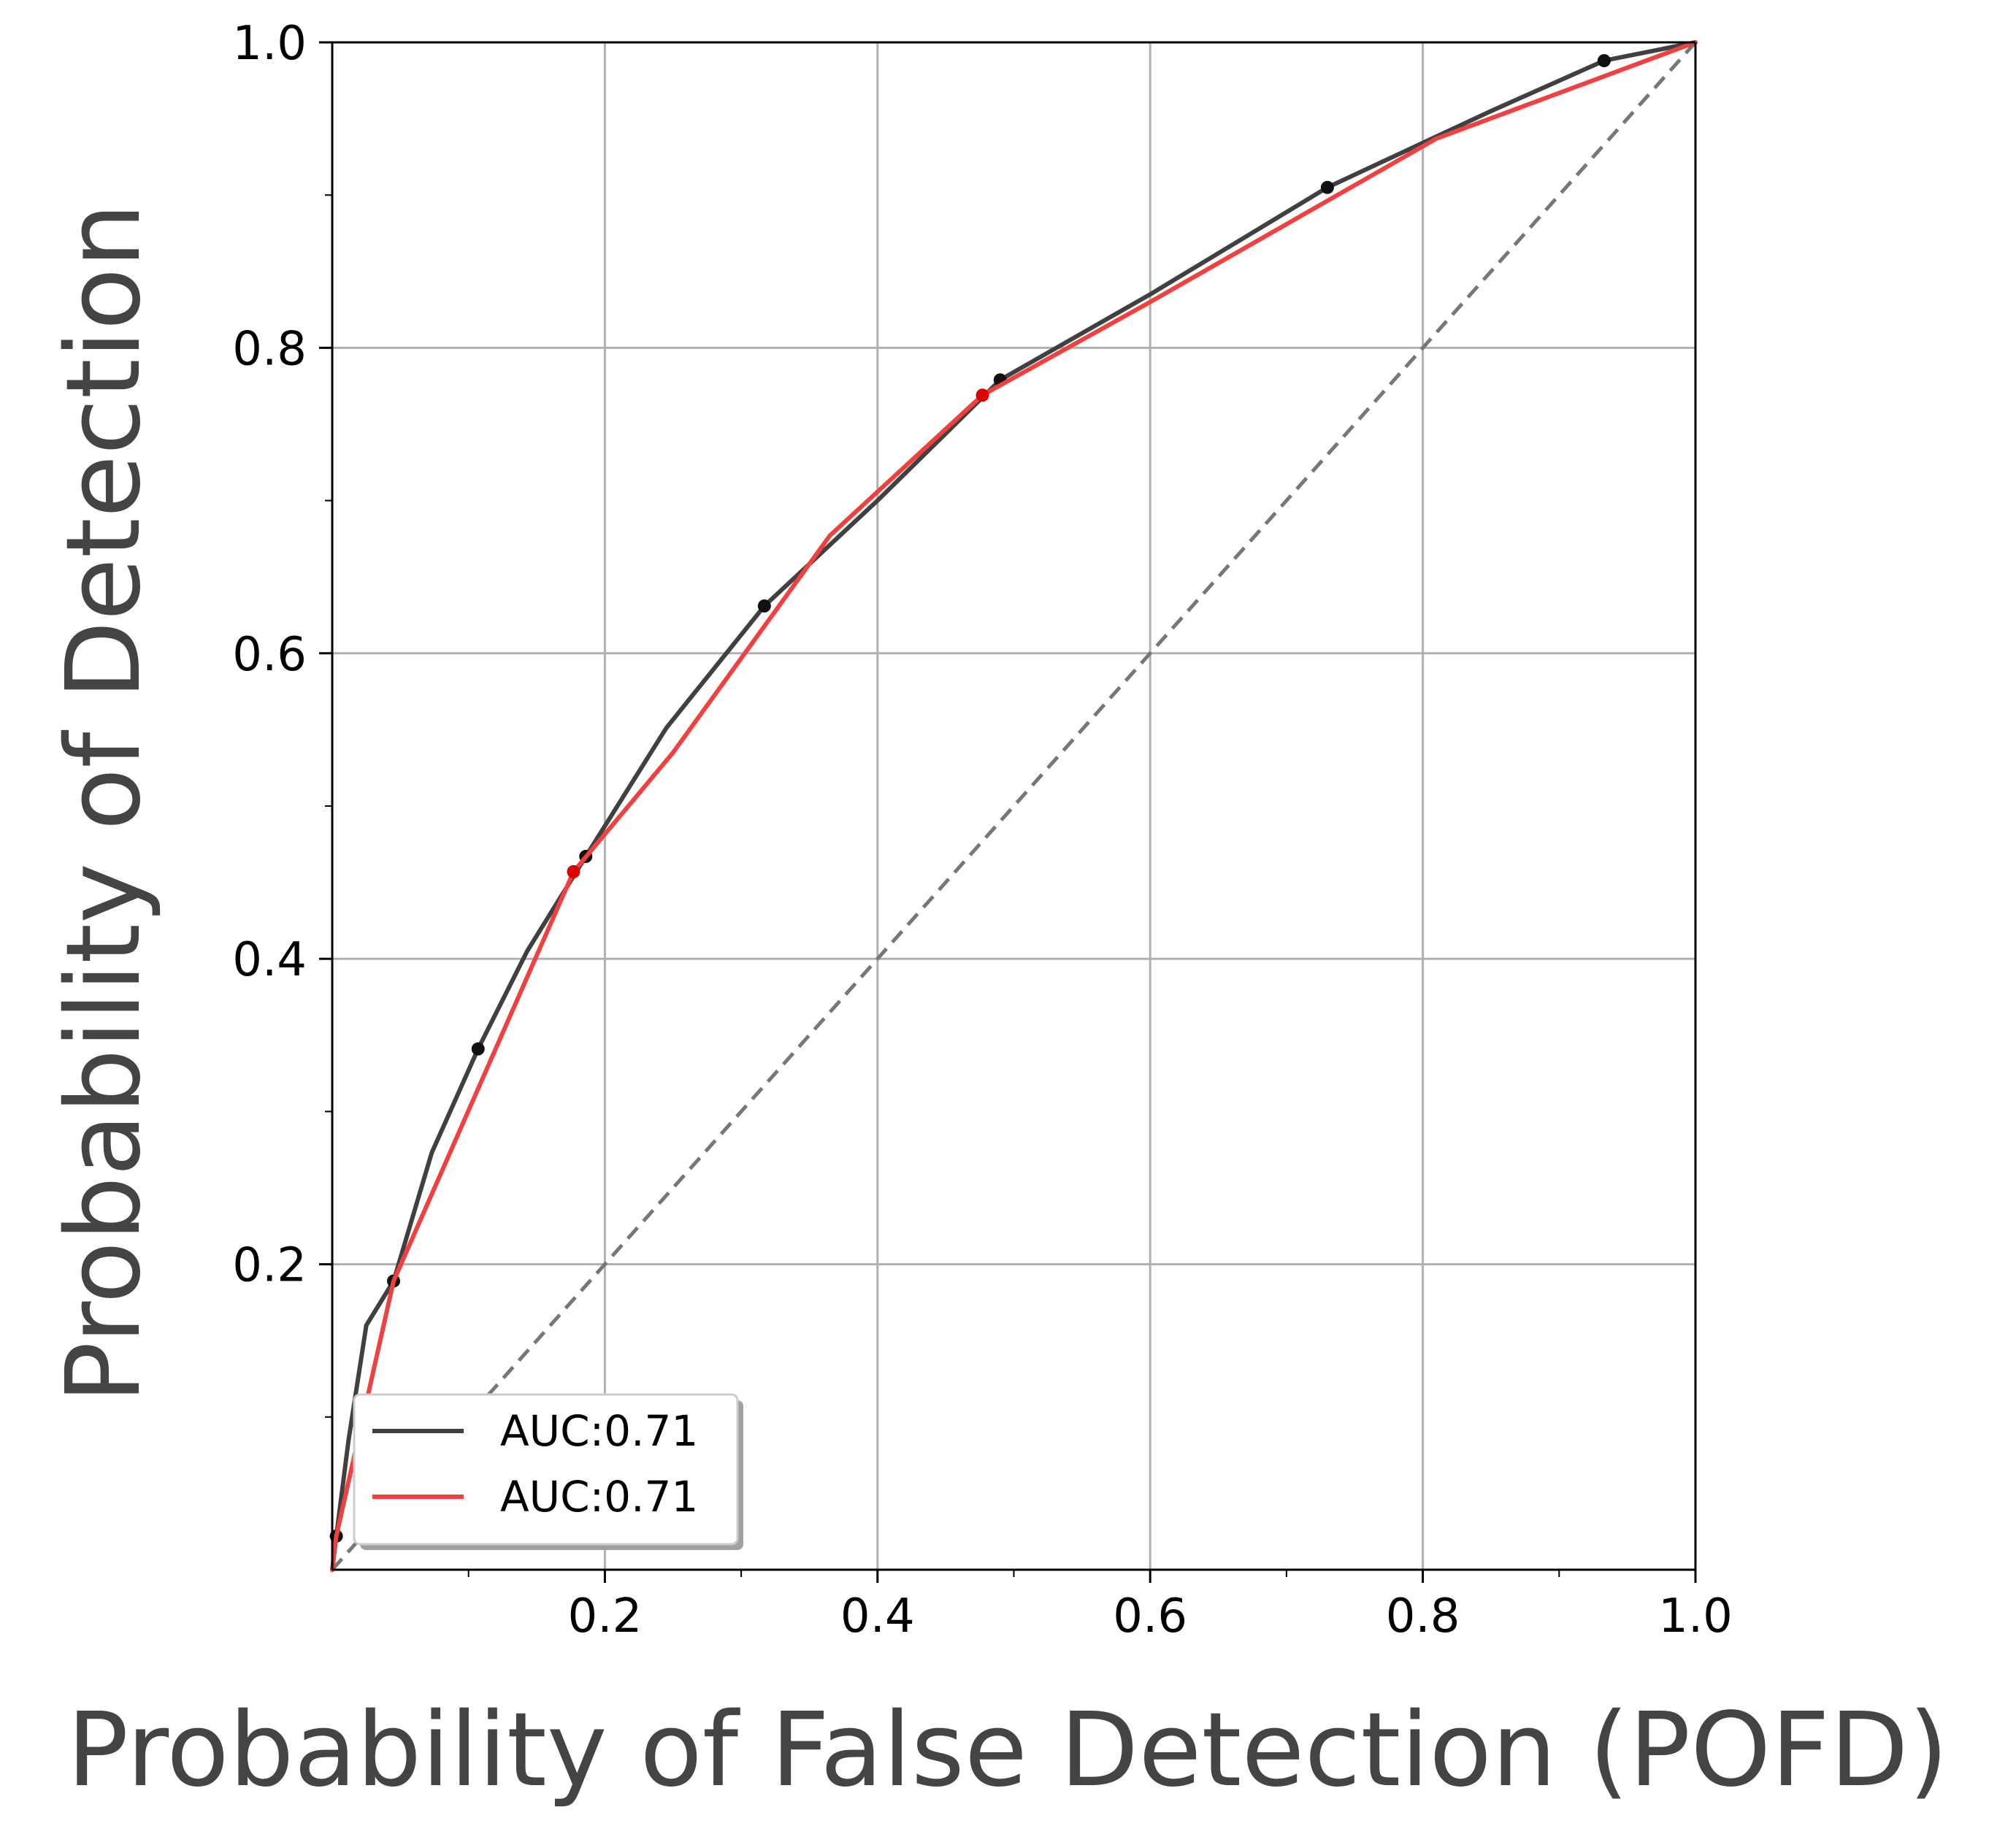  What do you see at coordinates (877, 1616) in the screenshot?
I see `x-tick-label: 0.4` at bounding box center [877, 1616].